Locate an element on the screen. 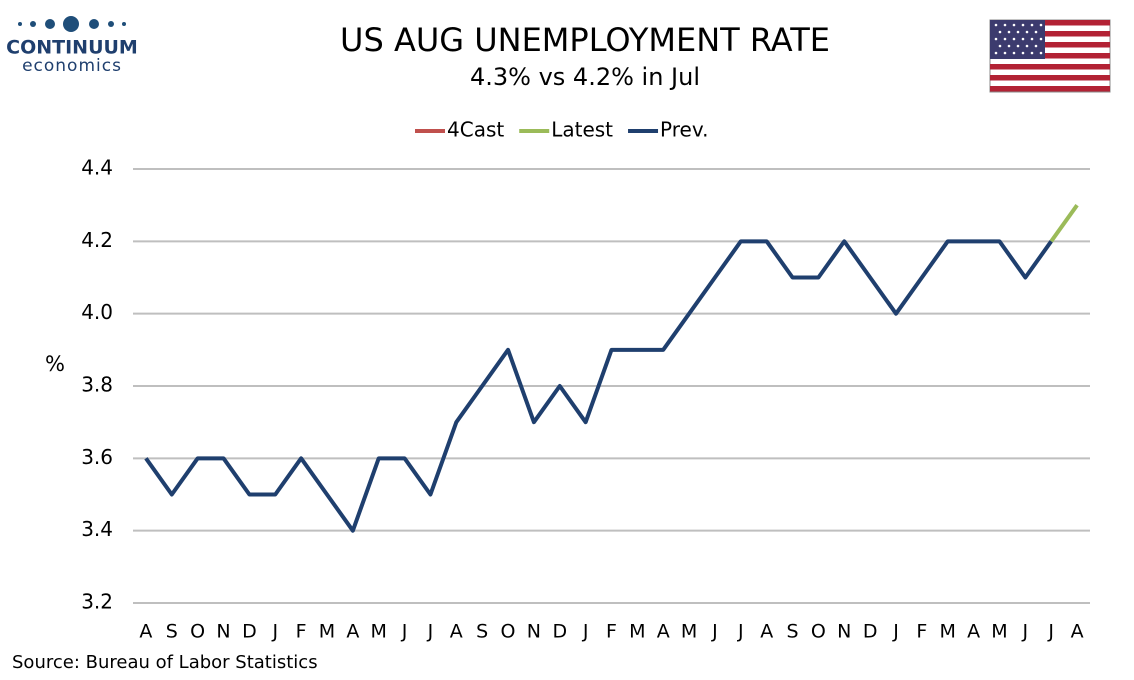  chart-subtitle: 4.3% vs 4.2% in Jul is located at coordinates (585, 77).